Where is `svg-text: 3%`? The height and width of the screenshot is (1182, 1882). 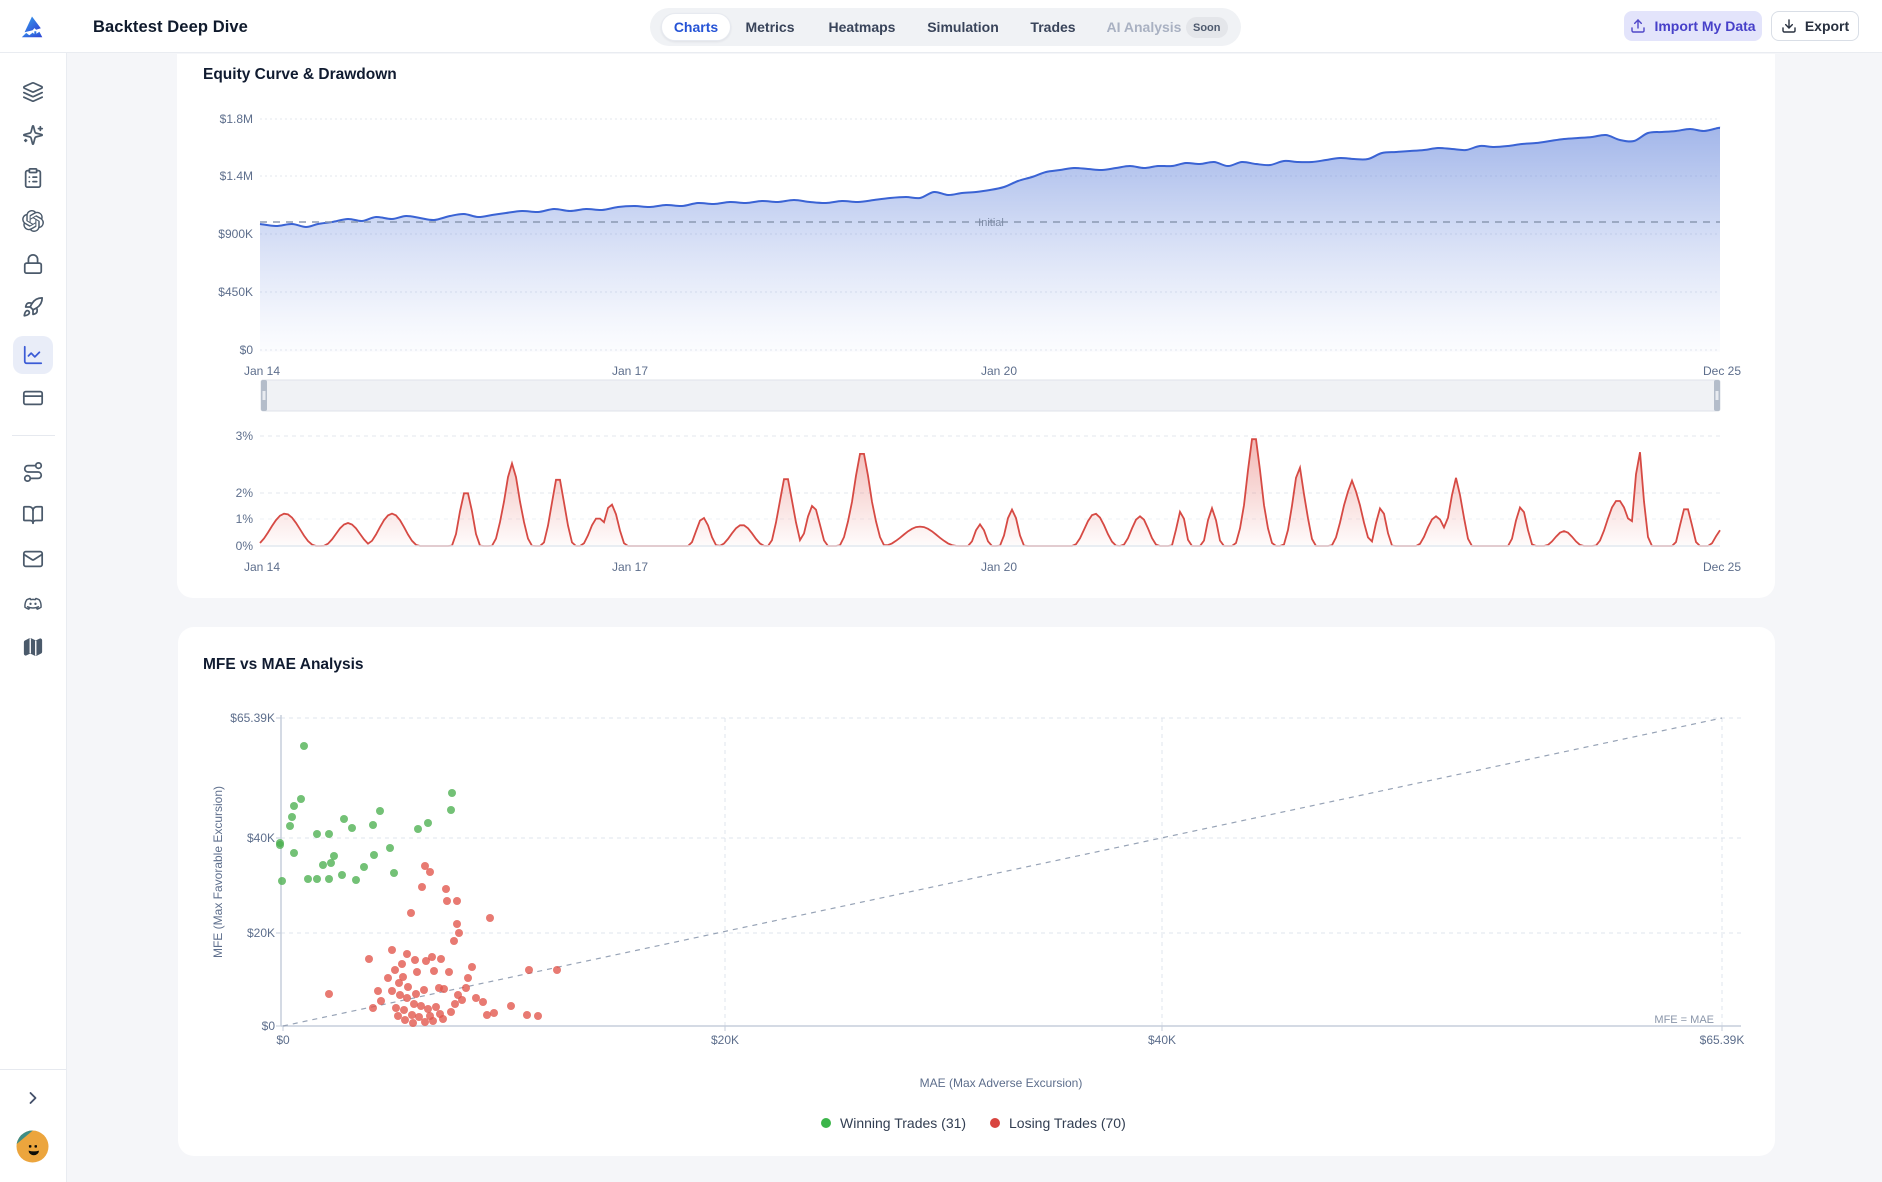 svg-text: 3% is located at coordinates (245, 436).